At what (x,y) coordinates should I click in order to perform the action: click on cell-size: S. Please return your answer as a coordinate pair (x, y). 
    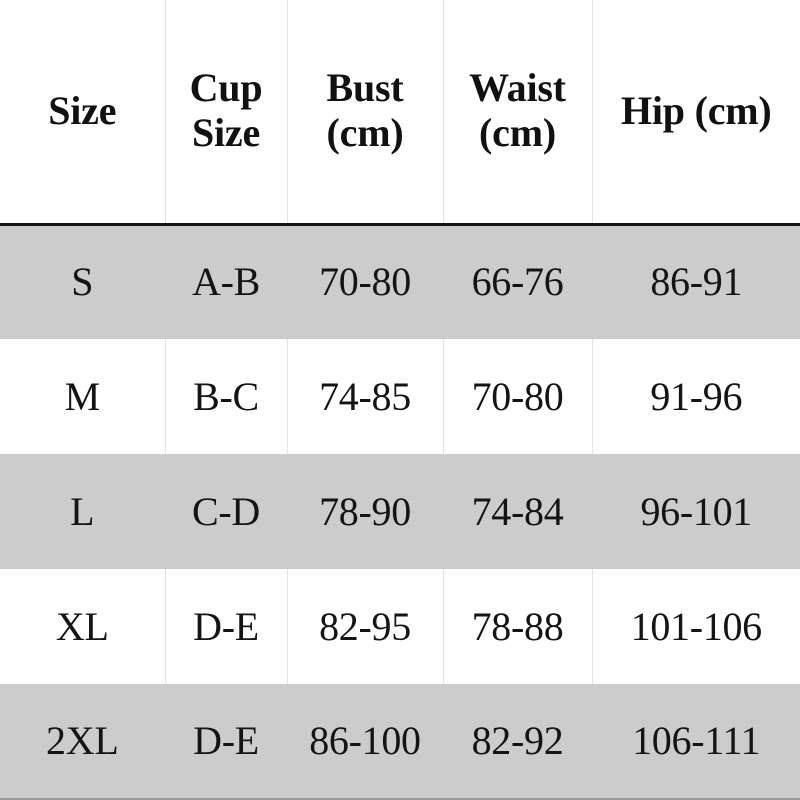
    Looking at the image, I should click on (83, 281).